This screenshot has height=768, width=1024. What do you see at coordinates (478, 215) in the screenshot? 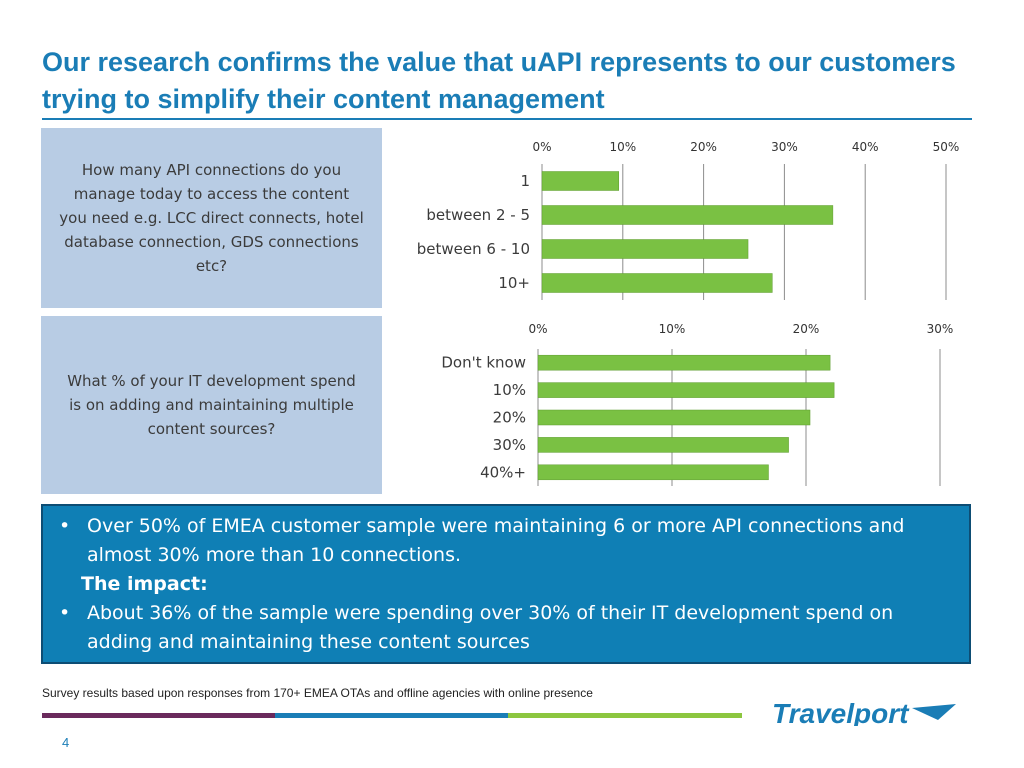
I see `category-label: between 2 - 5` at bounding box center [478, 215].